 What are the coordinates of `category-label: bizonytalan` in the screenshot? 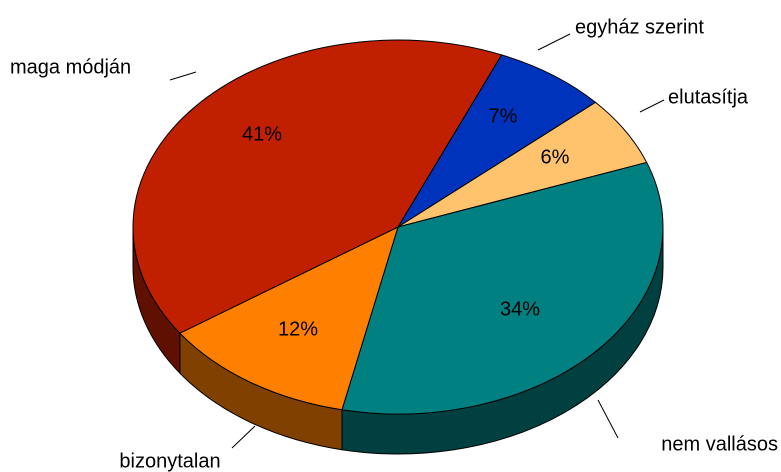 It's located at (169, 461).